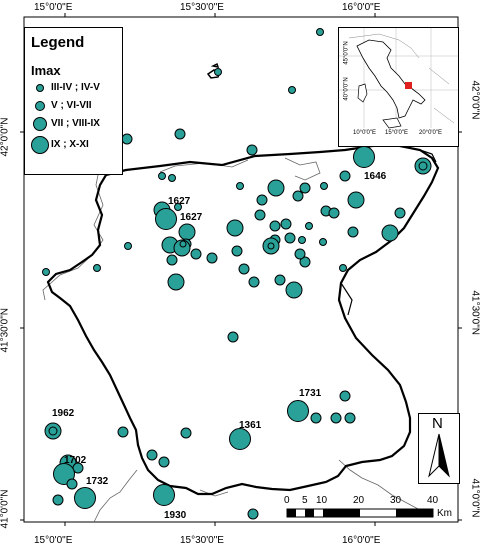 Image resolution: width=485 pixels, height=550 pixels. What do you see at coordinates (360, 513) in the screenshot?
I see `scale-bar` at bounding box center [360, 513].